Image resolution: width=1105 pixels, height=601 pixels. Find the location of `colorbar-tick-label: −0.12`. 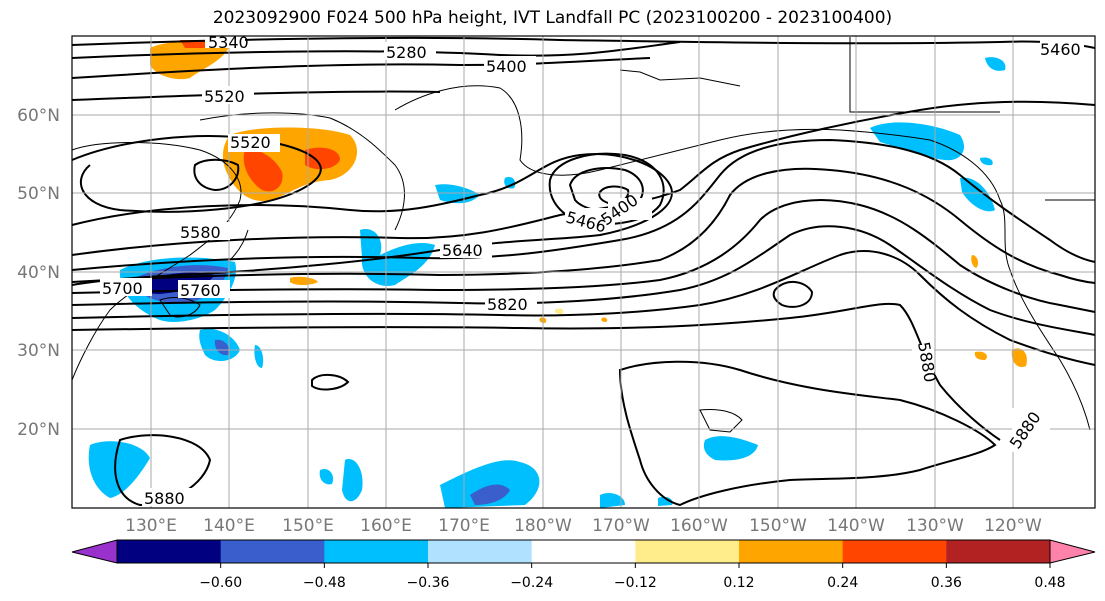

colorbar-tick-label: −0.12 is located at coordinates (635, 583).